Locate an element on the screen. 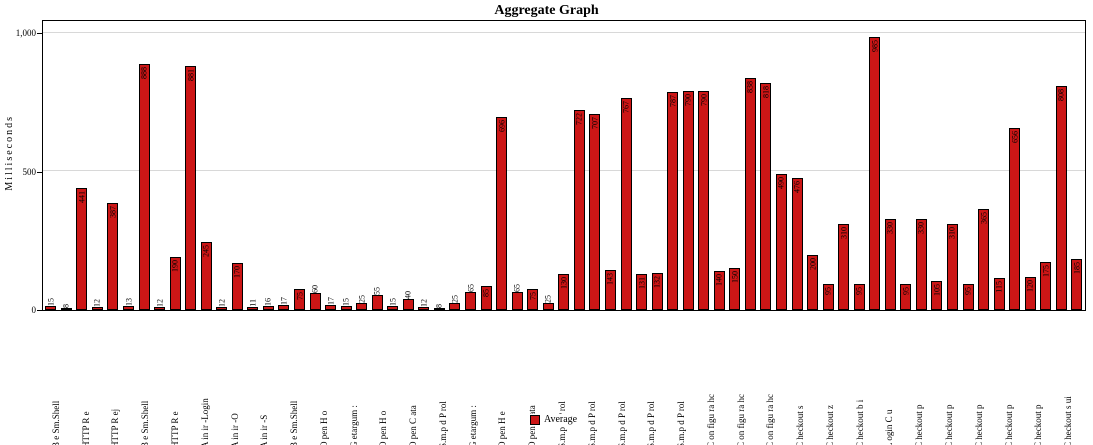  x-tick-label: A in ir -Login is located at coordinates (204, 421).